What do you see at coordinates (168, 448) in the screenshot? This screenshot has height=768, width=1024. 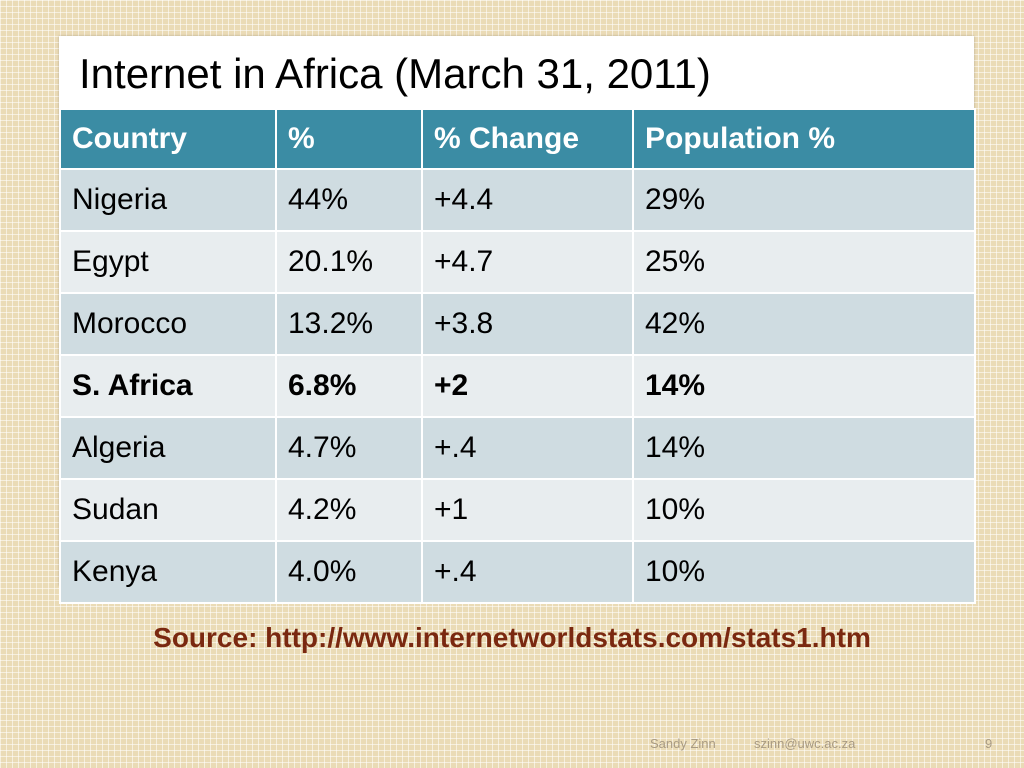 I see `cell-country: Algeria` at bounding box center [168, 448].